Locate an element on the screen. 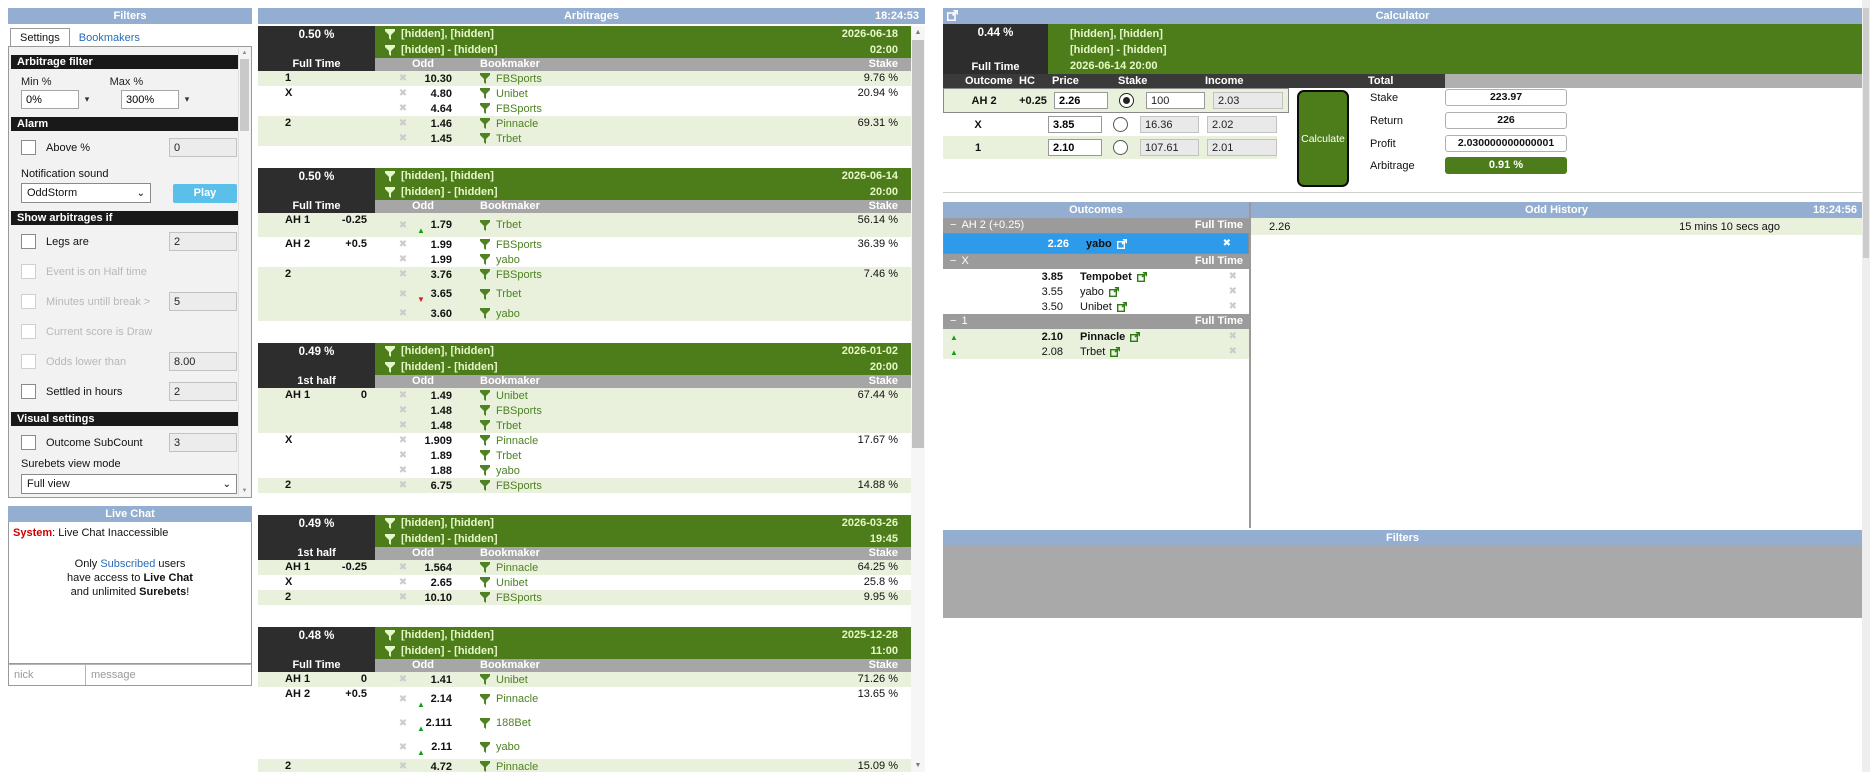  fixed-stake-radio is located at coordinates (1126, 100).